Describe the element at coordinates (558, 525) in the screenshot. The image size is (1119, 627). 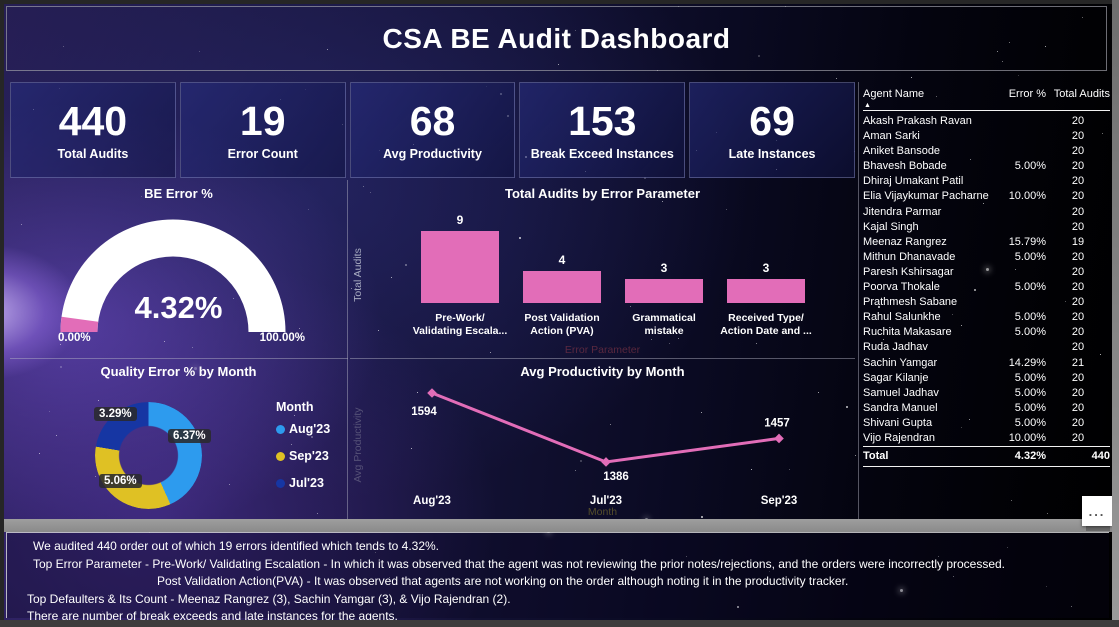
I see `horizontal-scrollbar` at that location.